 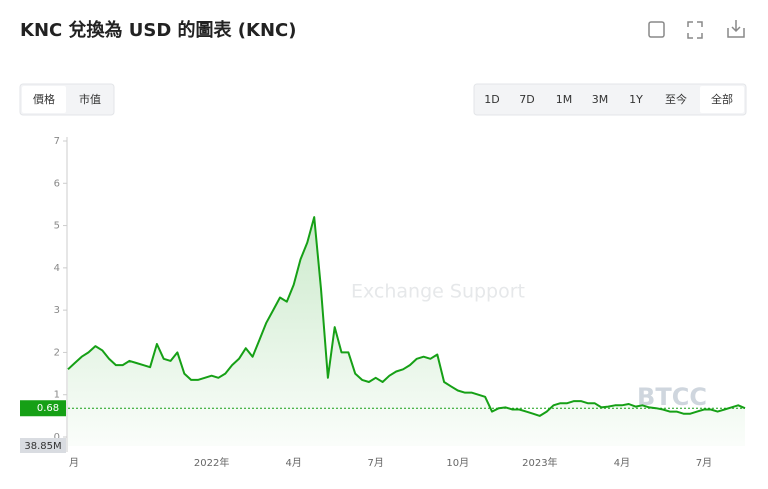 What do you see at coordinates (636, 99) in the screenshot?
I see `range-button: 1Y` at bounding box center [636, 99].